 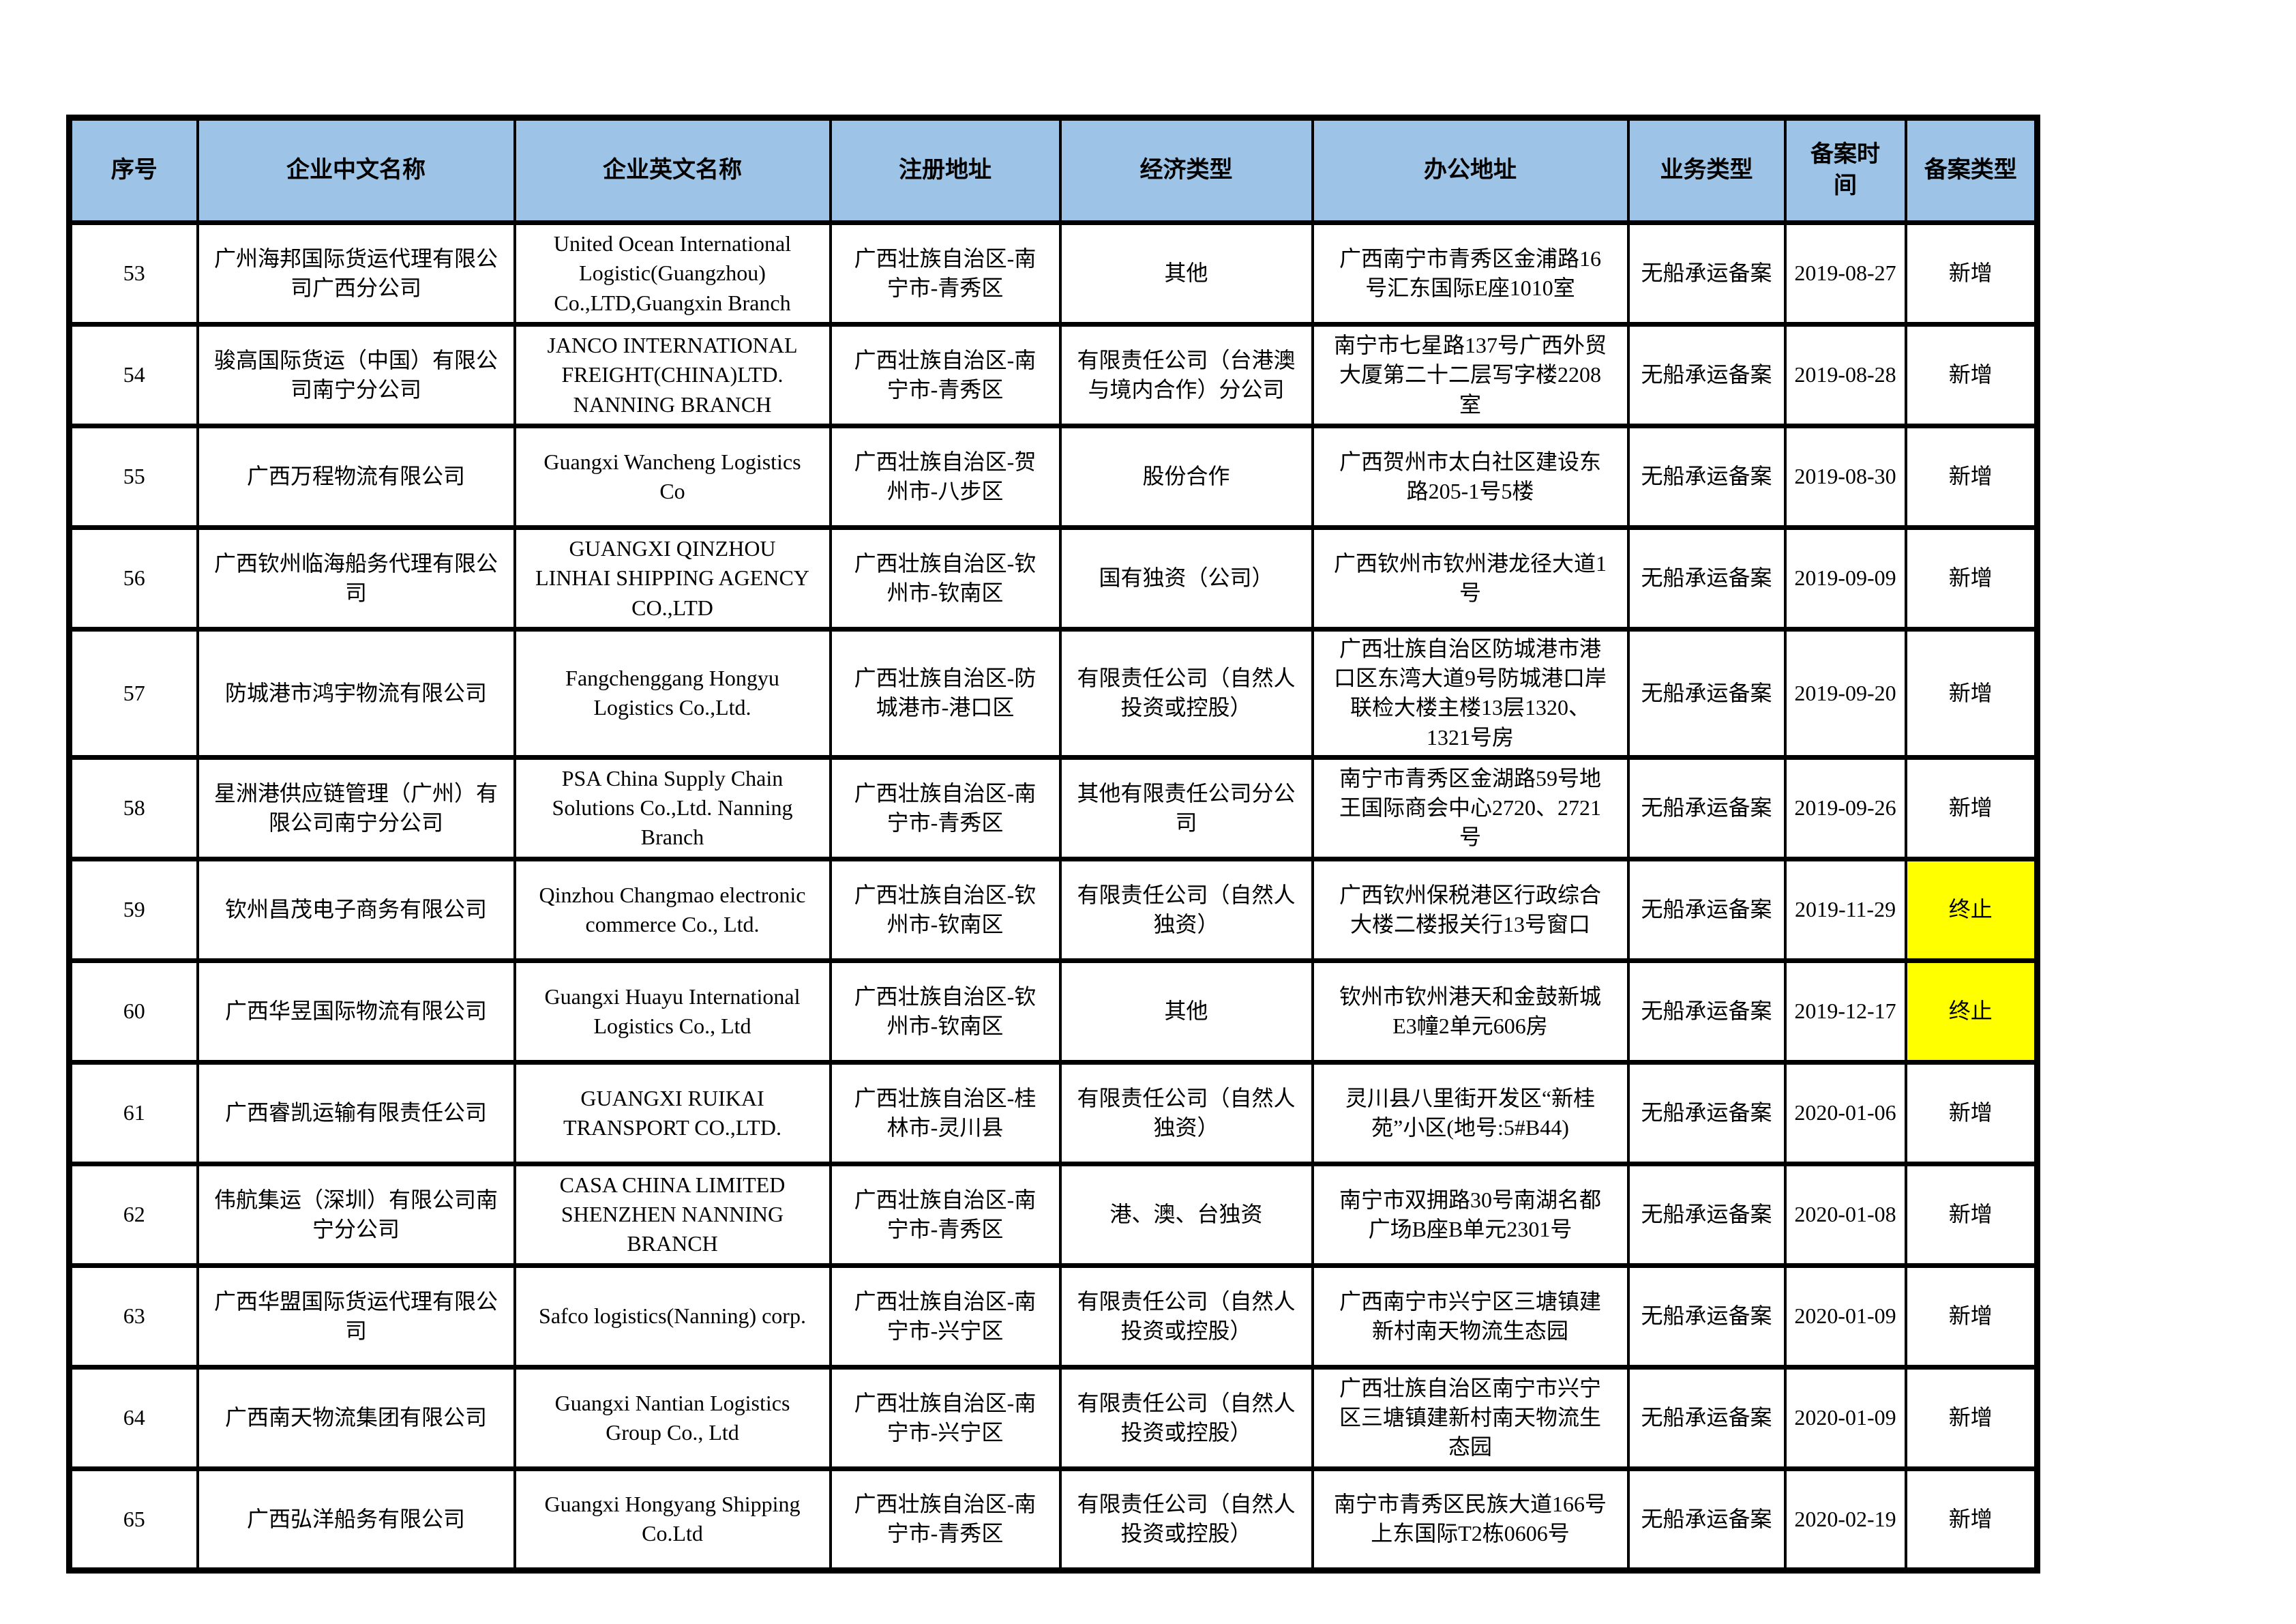 What do you see at coordinates (1471, 1112) in the screenshot?
I see `cell-office_addr: 灵川县八里街开发区“新桂苑”小区(地号:5#B44)` at bounding box center [1471, 1112].